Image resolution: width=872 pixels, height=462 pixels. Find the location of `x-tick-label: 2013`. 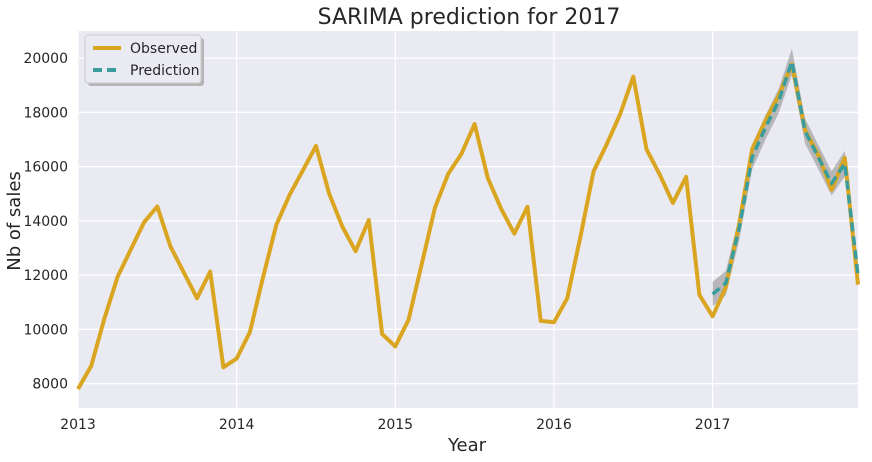

x-tick-label: 2013 is located at coordinates (78, 425).